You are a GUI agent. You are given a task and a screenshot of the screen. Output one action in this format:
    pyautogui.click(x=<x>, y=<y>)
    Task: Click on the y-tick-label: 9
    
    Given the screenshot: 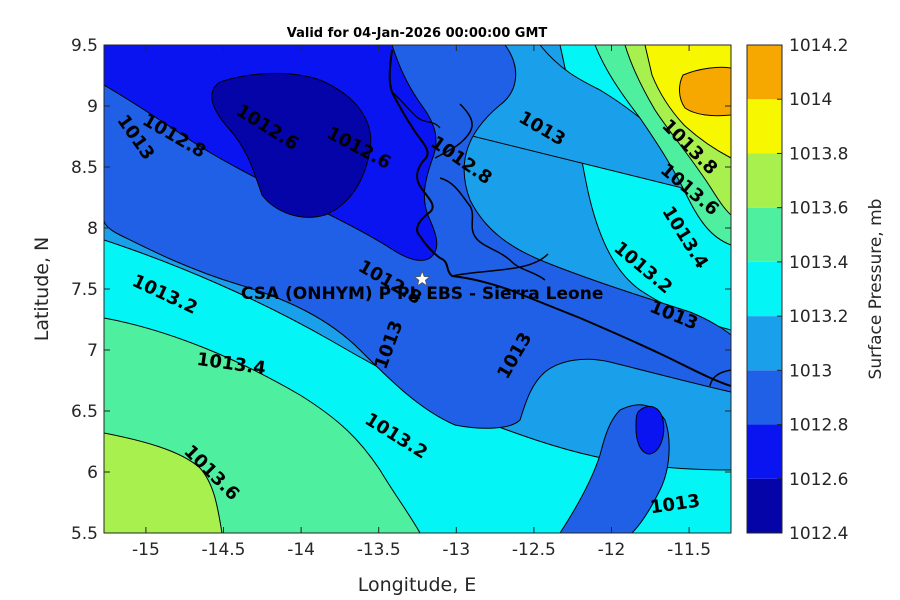 What is the action you would take?
    pyautogui.click(x=92, y=107)
    